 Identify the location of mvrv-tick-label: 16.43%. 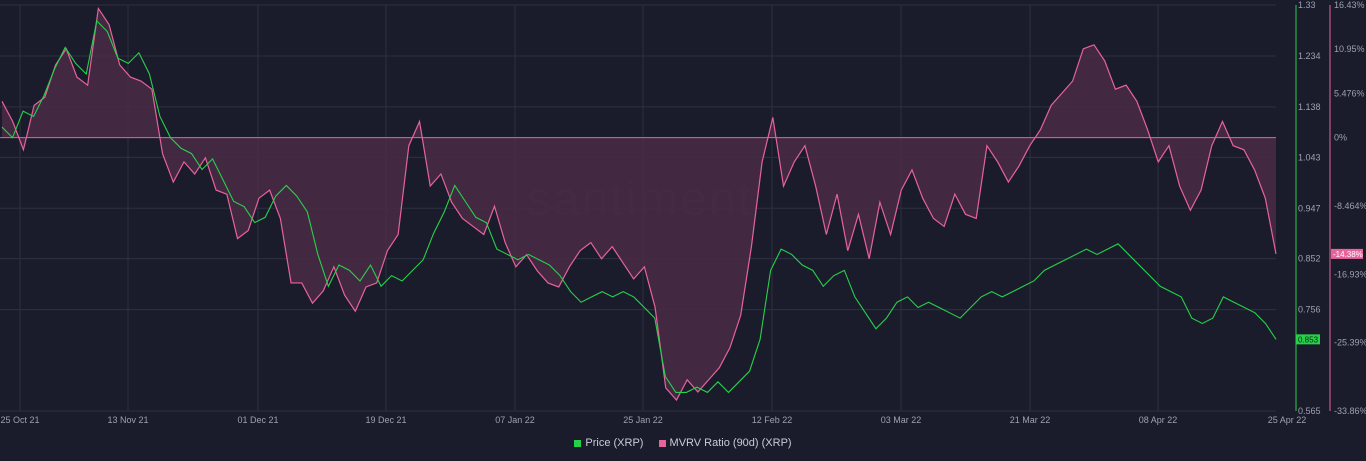
(1349, 5).